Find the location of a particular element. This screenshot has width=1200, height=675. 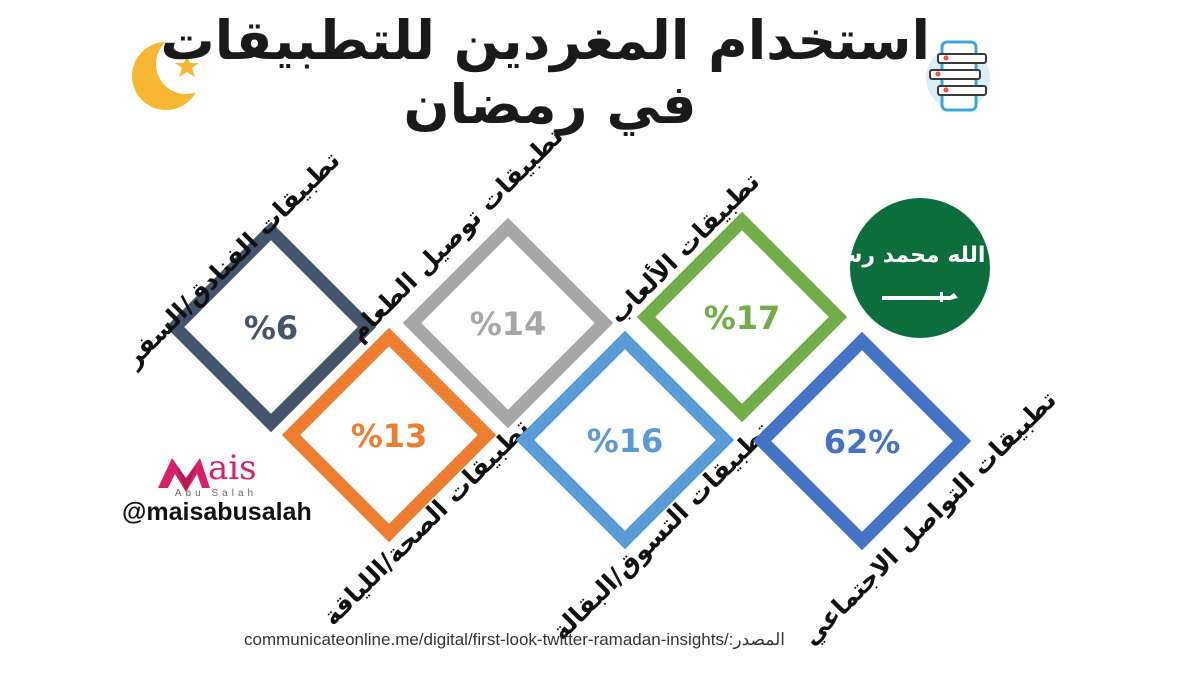

phone-chat-icon is located at coordinates (958, 76).